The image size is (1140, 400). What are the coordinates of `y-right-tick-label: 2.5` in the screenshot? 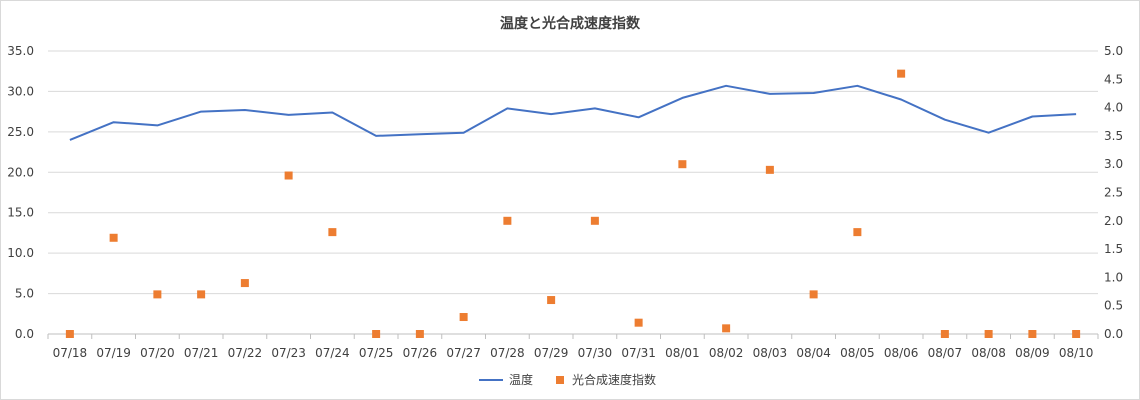 It's located at (1113, 193).